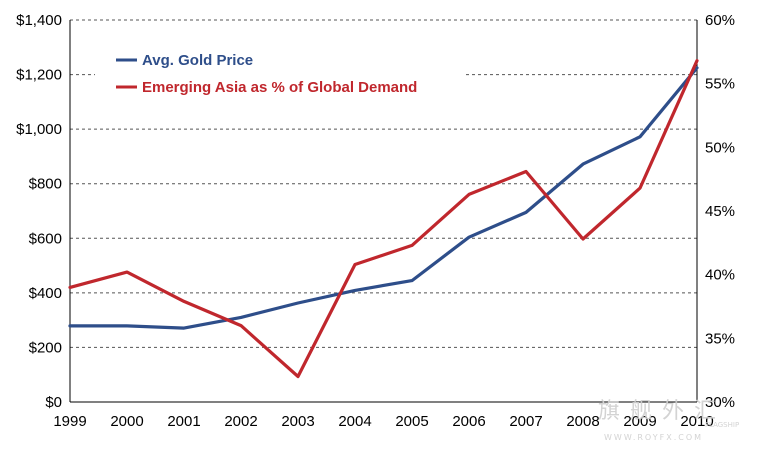 Image resolution: width=758 pixels, height=449 pixels. What do you see at coordinates (720, 147) in the screenshot?
I see `right-tick-label: 50%` at bounding box center [720, 147].